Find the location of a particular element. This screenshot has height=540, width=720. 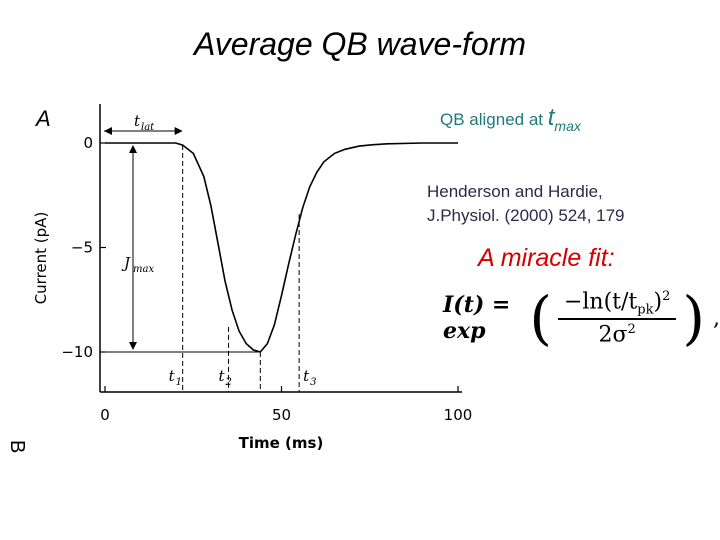

formula-fraction: −ln(t/tpk)2 2σ2 is located at coordinates (617, 317).